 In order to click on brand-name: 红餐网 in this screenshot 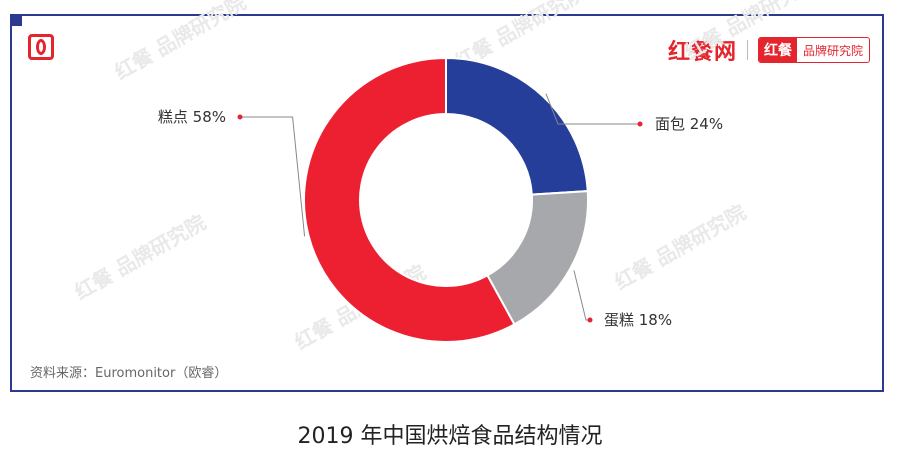, I will do `click(702, 52)`.